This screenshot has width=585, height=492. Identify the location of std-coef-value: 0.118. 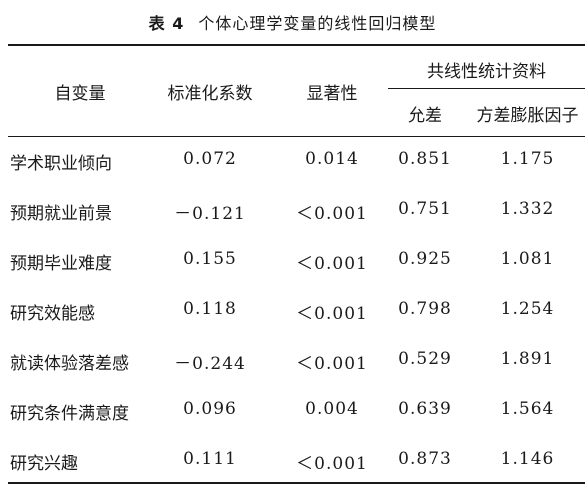
(210, 309).